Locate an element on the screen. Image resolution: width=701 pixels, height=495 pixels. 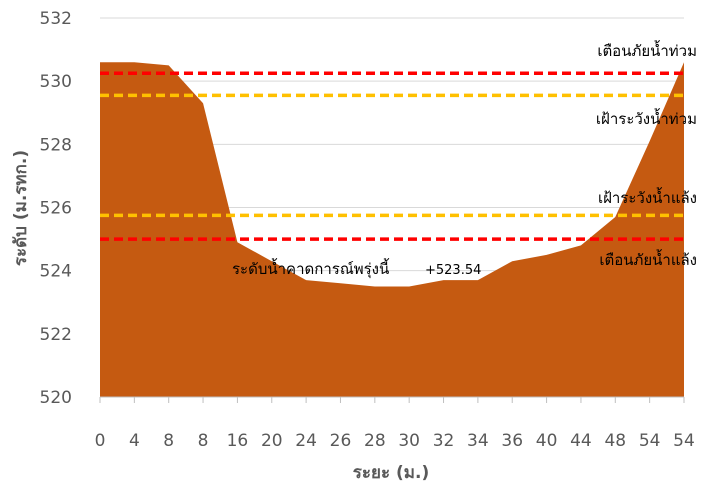
y-tick-label: 526 is located at coordinates (56, 209).